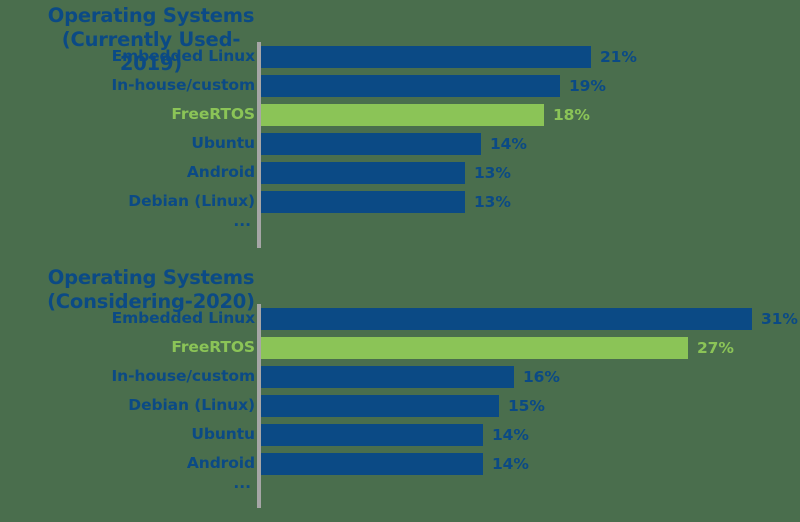  I want to click on bar-row: In-house/custom 16%, so click(400, 376).